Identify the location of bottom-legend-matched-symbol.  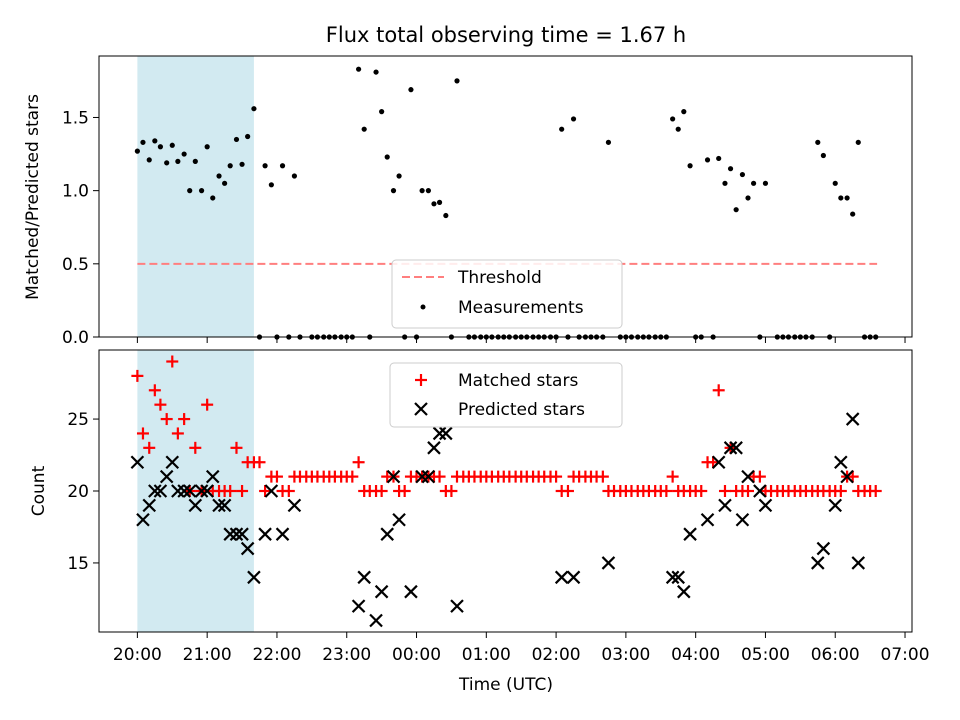
(421, 380).